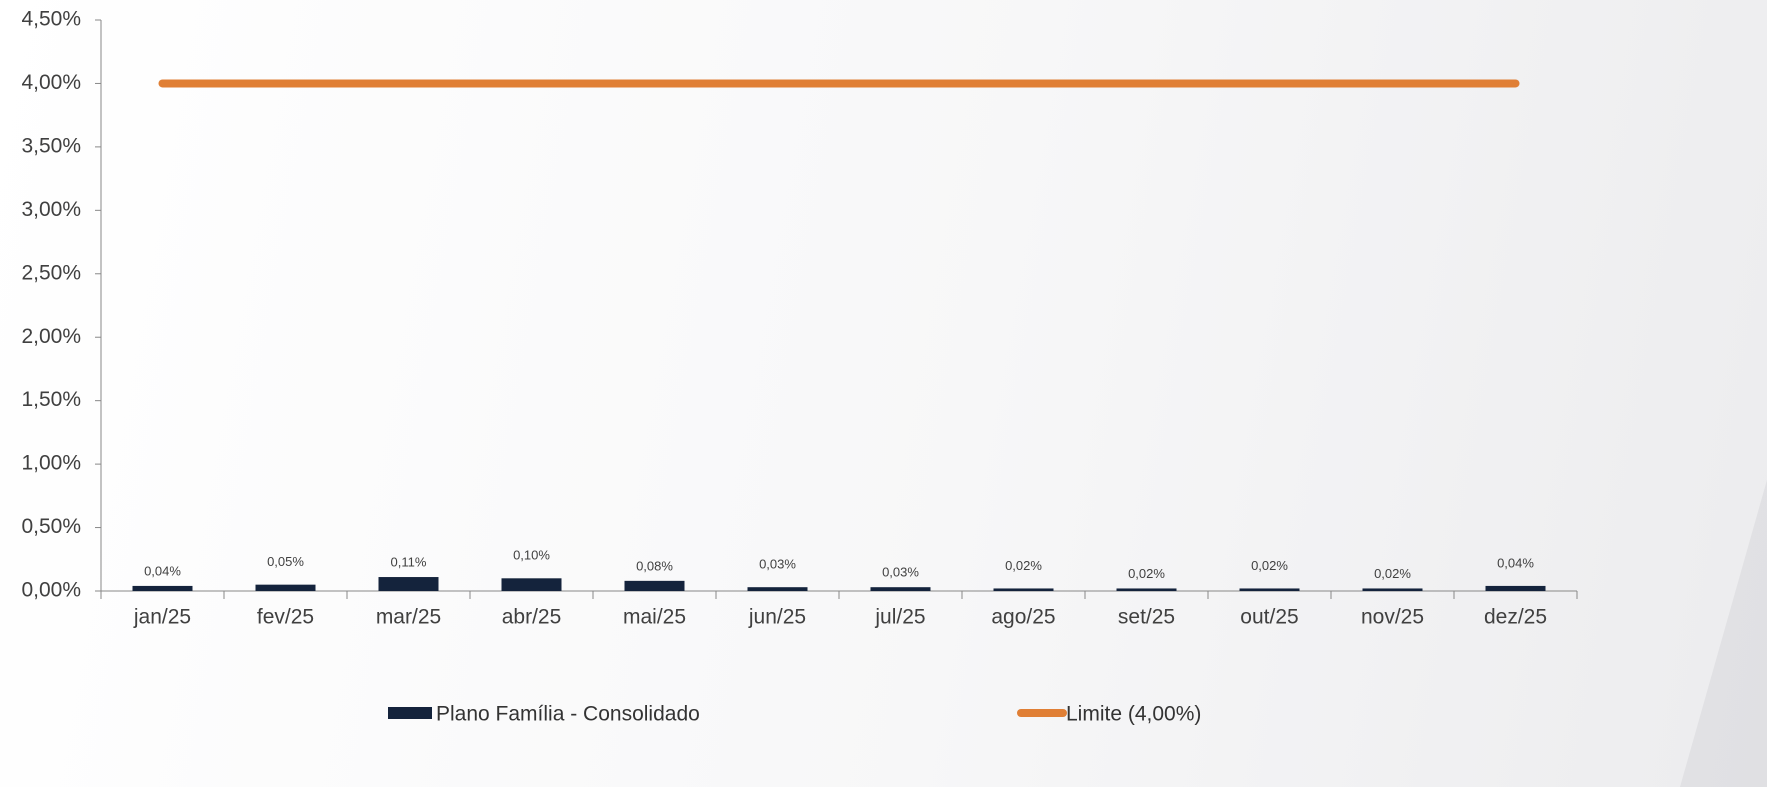 Image resolution: width=1767 pixels, height=787 pixels. What do you see at coordinates (51, 272) in the screenshot?
I see `y-tick-label: 2,50%` at bounding box center [51, 272].